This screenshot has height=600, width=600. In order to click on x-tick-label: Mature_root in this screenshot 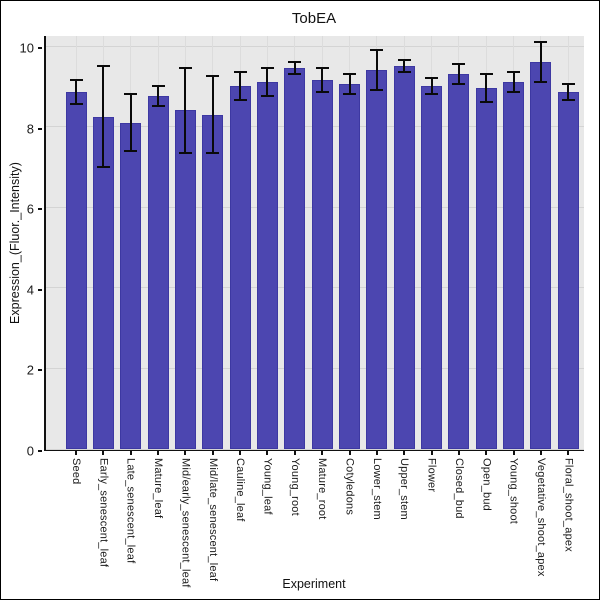, I will do `click(322, 489)`.